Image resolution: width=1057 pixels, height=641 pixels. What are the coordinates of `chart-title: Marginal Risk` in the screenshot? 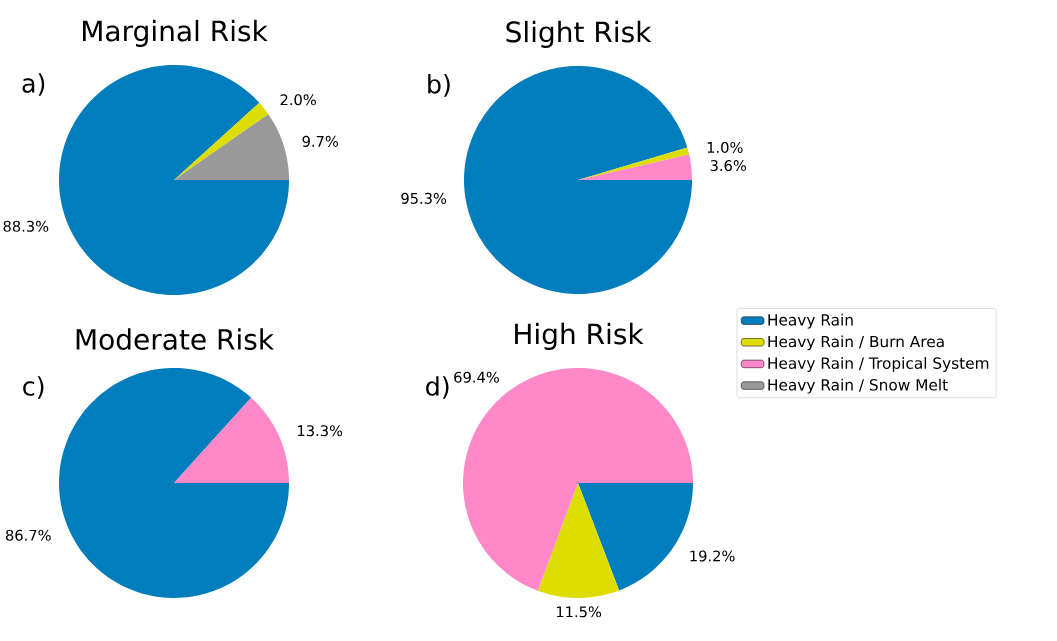 It's located at (175, 33).